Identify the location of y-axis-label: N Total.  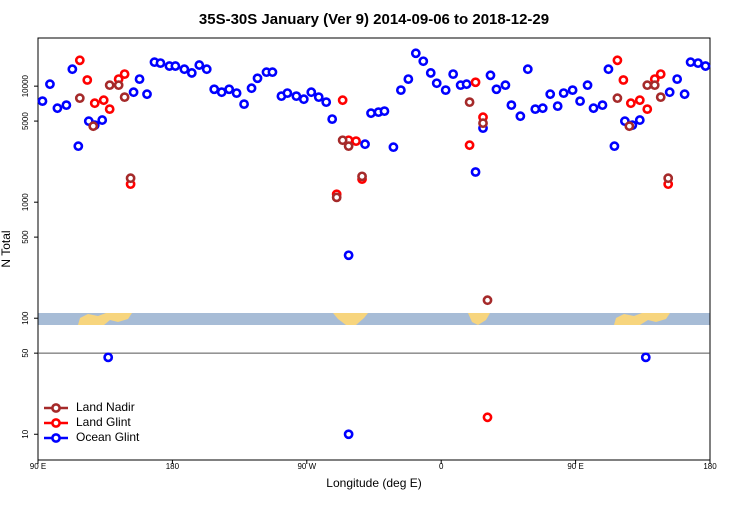
(6, 248).